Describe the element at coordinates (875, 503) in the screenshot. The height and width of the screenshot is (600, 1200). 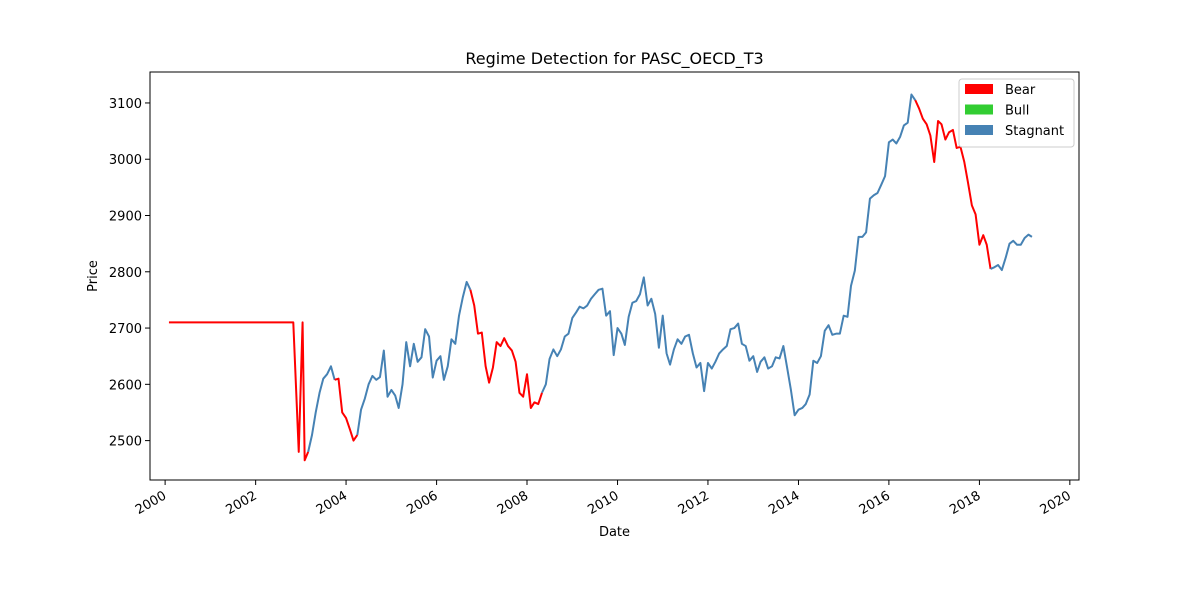
I see `x-tick-label: 2016` at that location.